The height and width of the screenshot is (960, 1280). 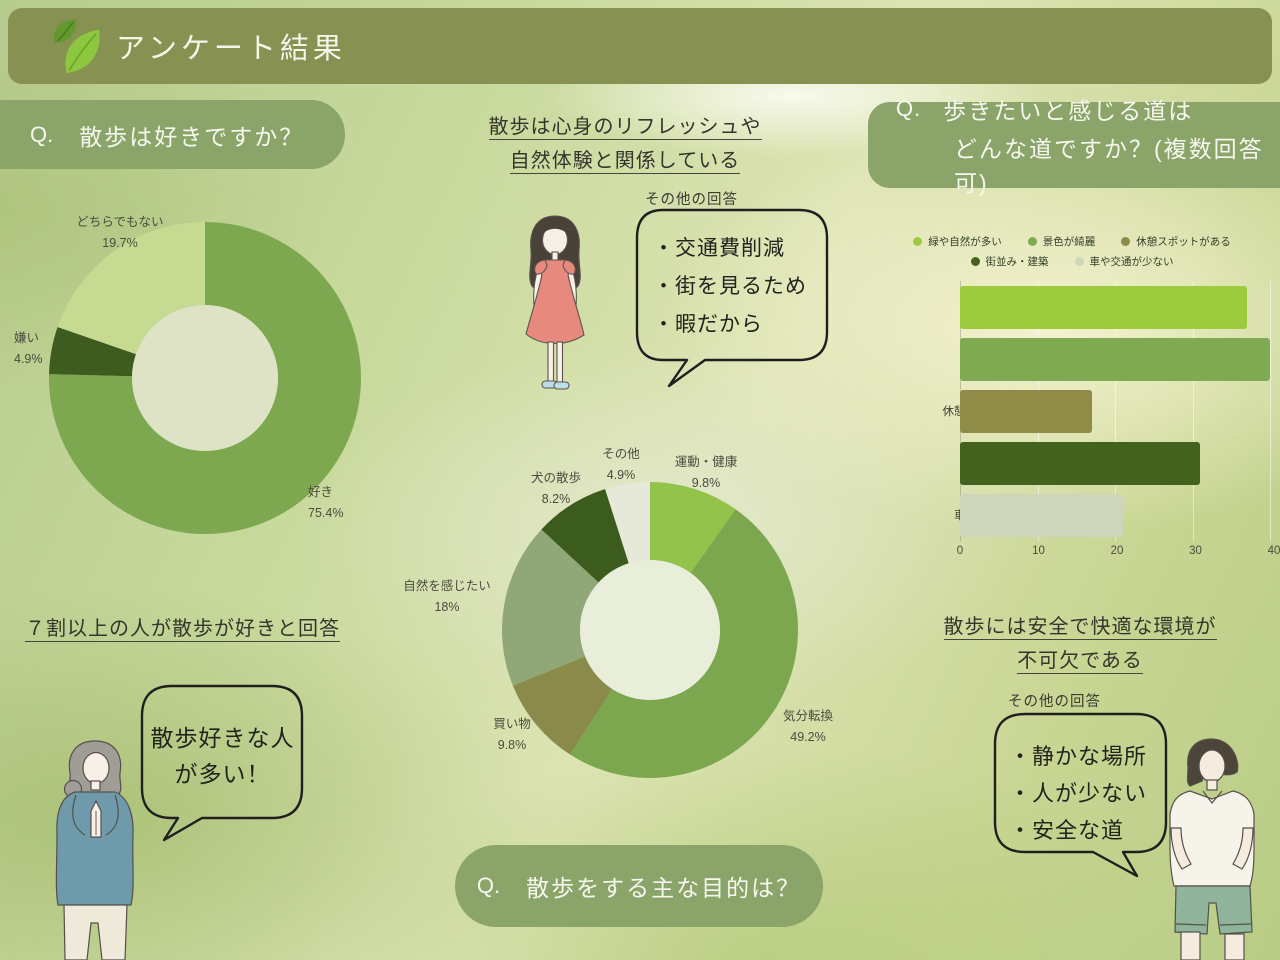 What do you see at coordinates (1183, 242) in the screenshot?
I see `legend-label: 休憩スポットがある` at bounding box center [1183, 242].